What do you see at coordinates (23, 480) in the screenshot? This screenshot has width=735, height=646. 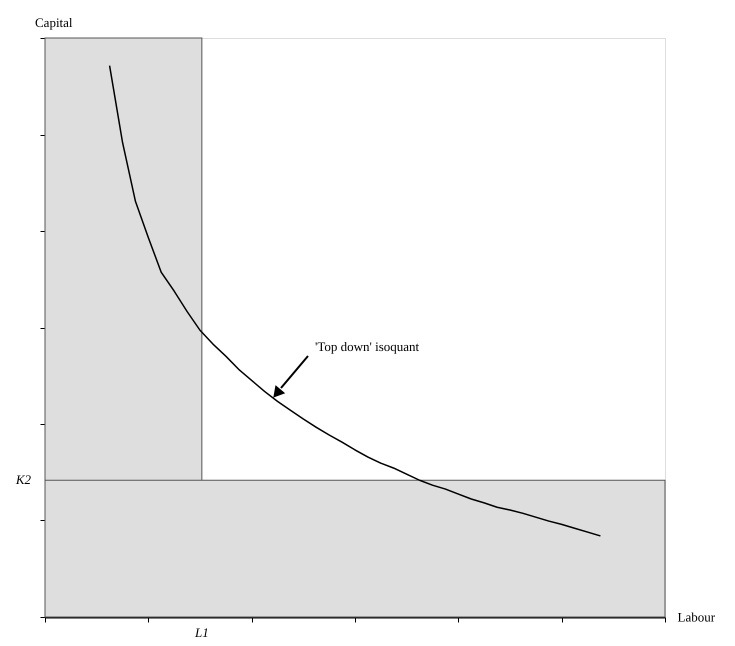 I see `band-label: K2` at bounding box center [23, 480].